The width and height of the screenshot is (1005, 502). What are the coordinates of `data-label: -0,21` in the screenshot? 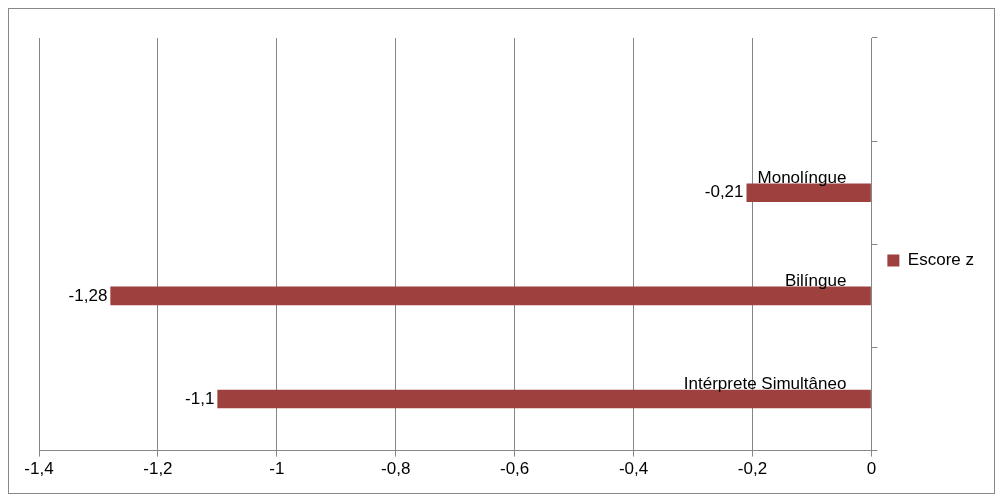 It's located at (724, 192).